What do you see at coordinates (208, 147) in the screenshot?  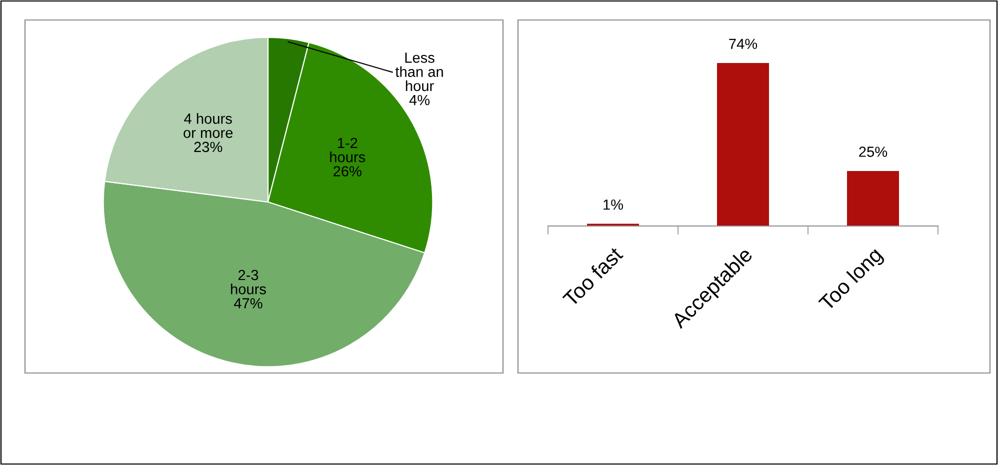 I see `data-label: 23%` at bounding box center [208, 147].